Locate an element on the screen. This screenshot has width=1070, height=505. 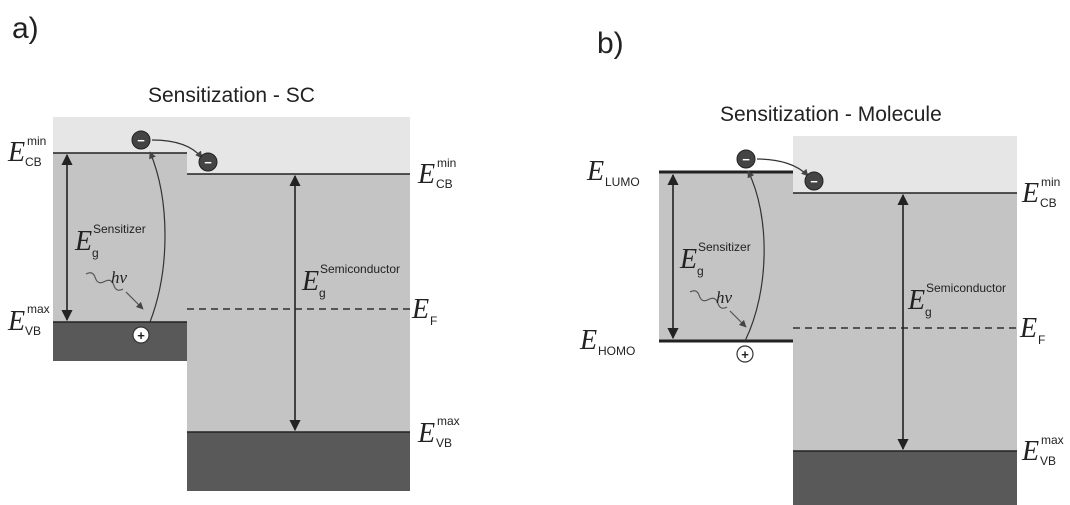
label-left-vb: E max VB is located at coordinates (28, 320).